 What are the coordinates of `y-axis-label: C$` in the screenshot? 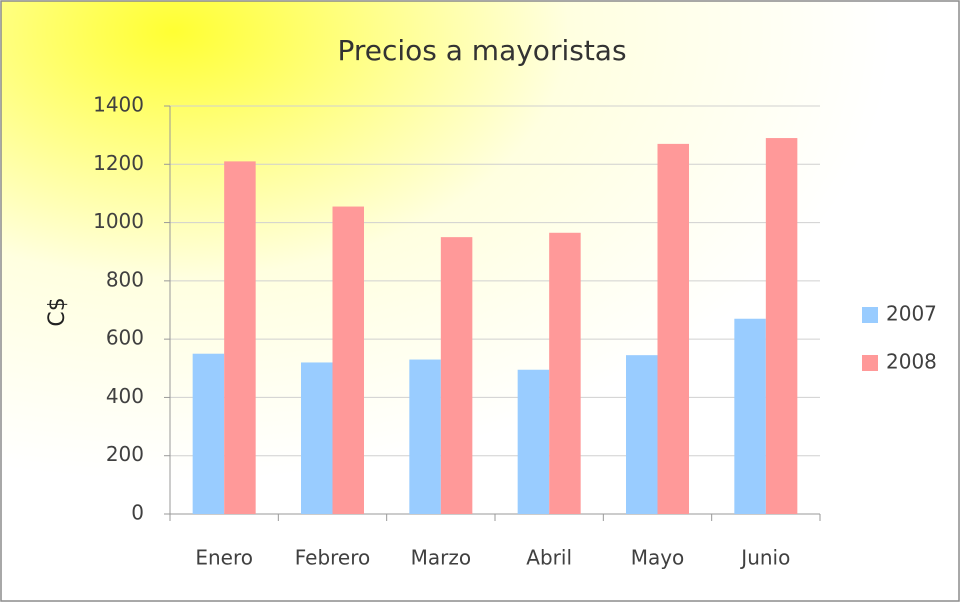 It's located at (57, 311).